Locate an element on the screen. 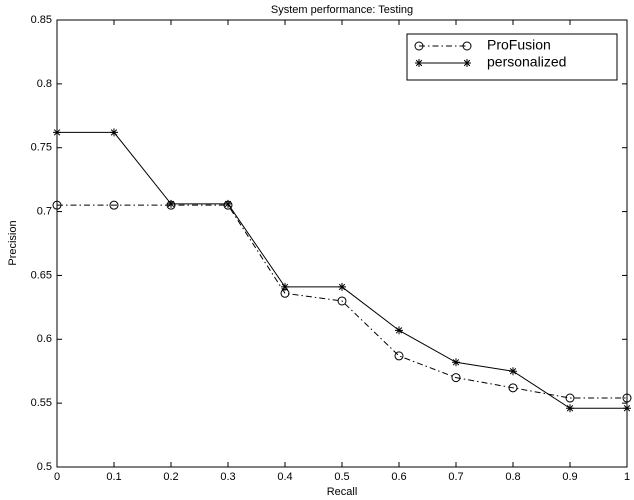 This screenshot has height=500, width=634. x-tick-label: 0.9 is located at coordinates (569, 477).